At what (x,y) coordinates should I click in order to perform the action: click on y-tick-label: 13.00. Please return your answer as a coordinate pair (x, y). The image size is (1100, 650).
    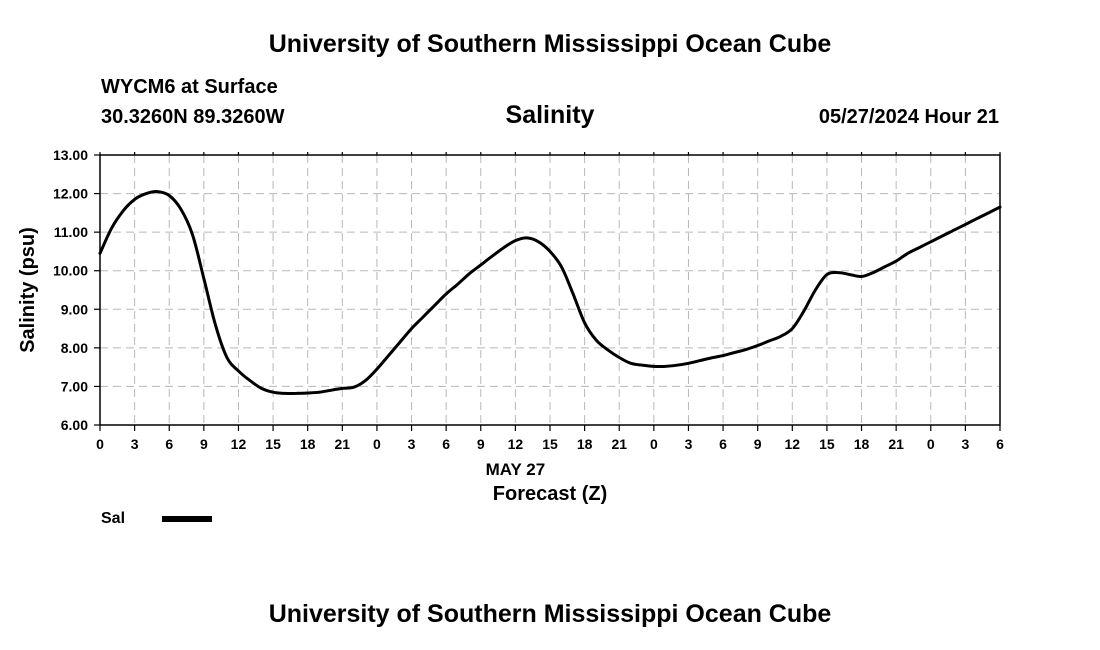
    Looking at the image, I should click on (70, 155).